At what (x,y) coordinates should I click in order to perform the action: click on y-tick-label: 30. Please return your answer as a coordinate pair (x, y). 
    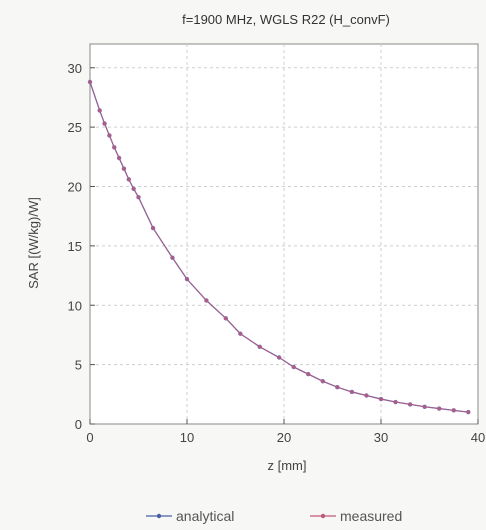
    Looking at the image, I should click on (75, 68).